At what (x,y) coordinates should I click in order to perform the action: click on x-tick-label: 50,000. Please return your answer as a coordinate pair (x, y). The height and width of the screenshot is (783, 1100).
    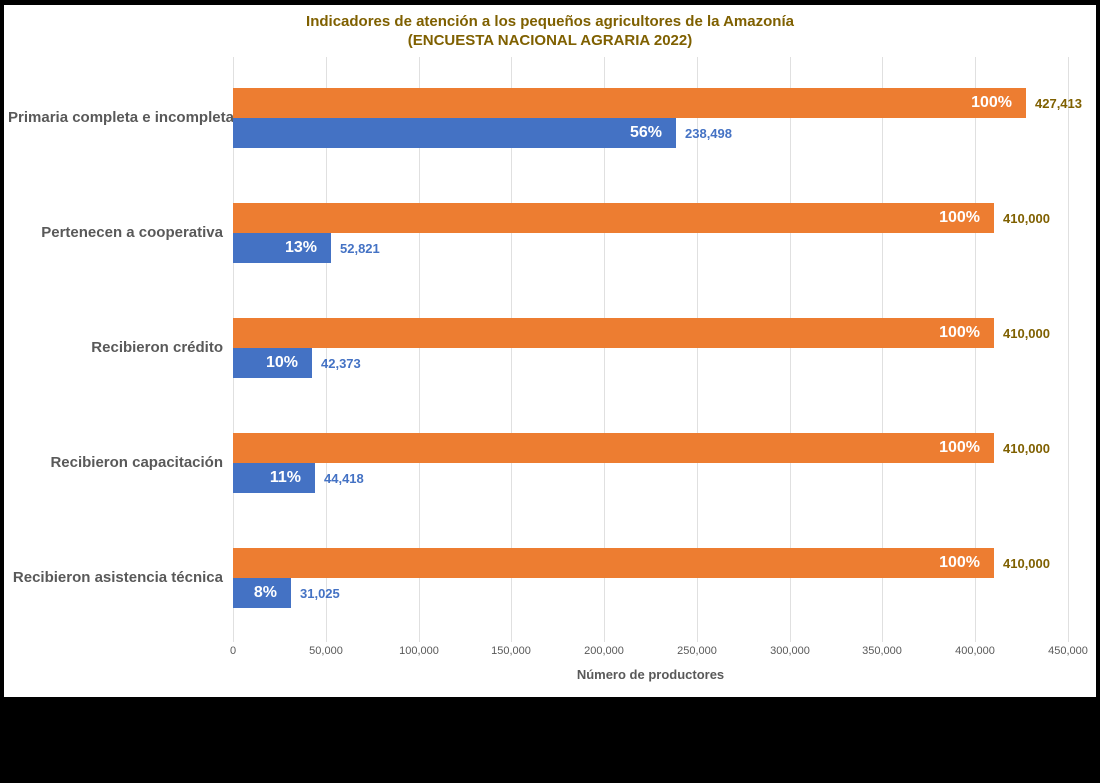
    Looking at the image, I should click on (326, 651).